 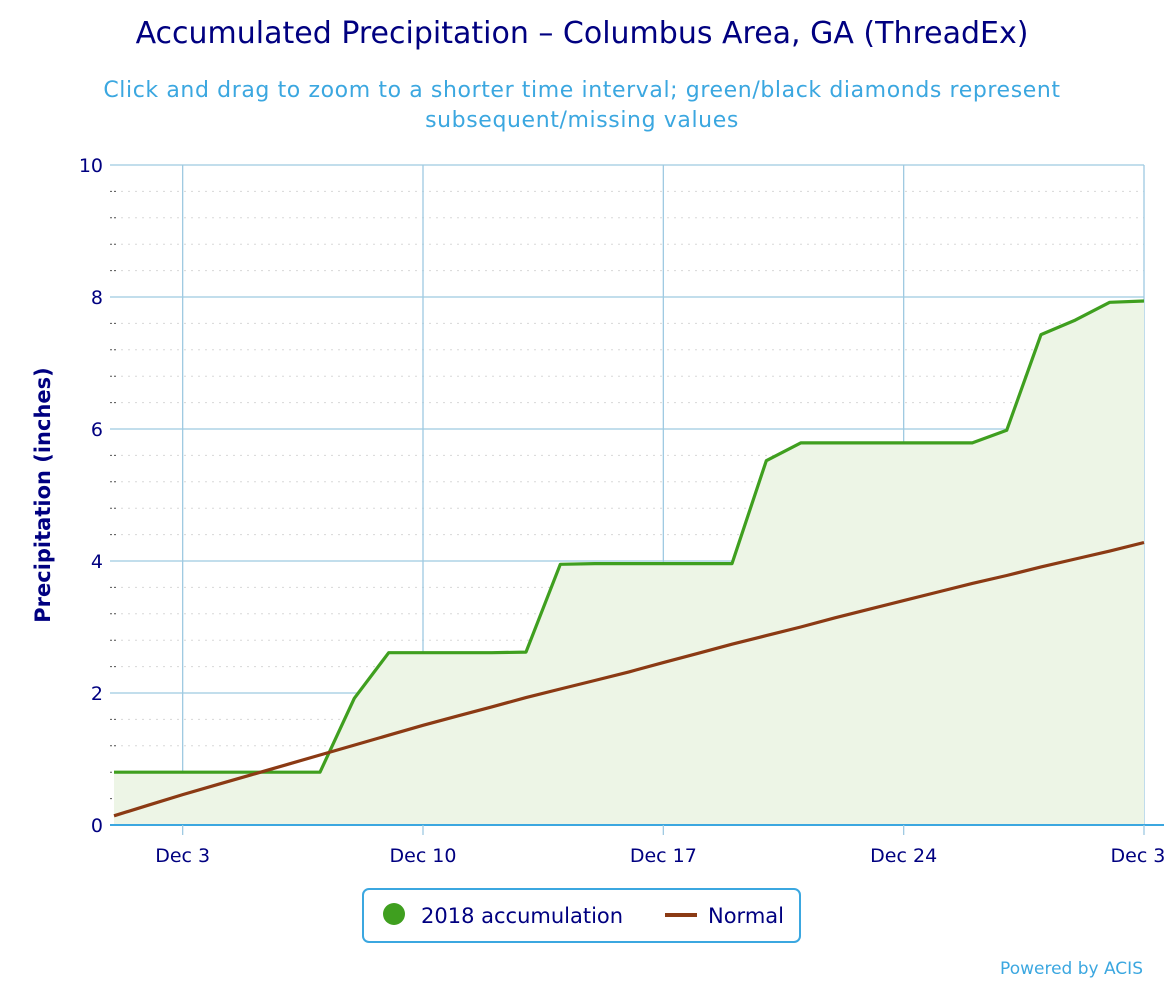 What do you see at coordinates (582, 120) in the screenshot?
I see `chart-subtitle-line-2: subsequent/missing values` at bounding box center [582, 120].